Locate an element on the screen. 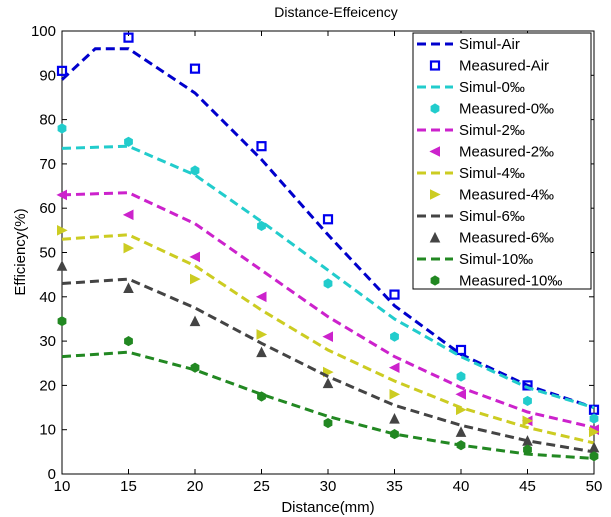  legend-item: Simul-4‰ is located at coordinates (471, 173).